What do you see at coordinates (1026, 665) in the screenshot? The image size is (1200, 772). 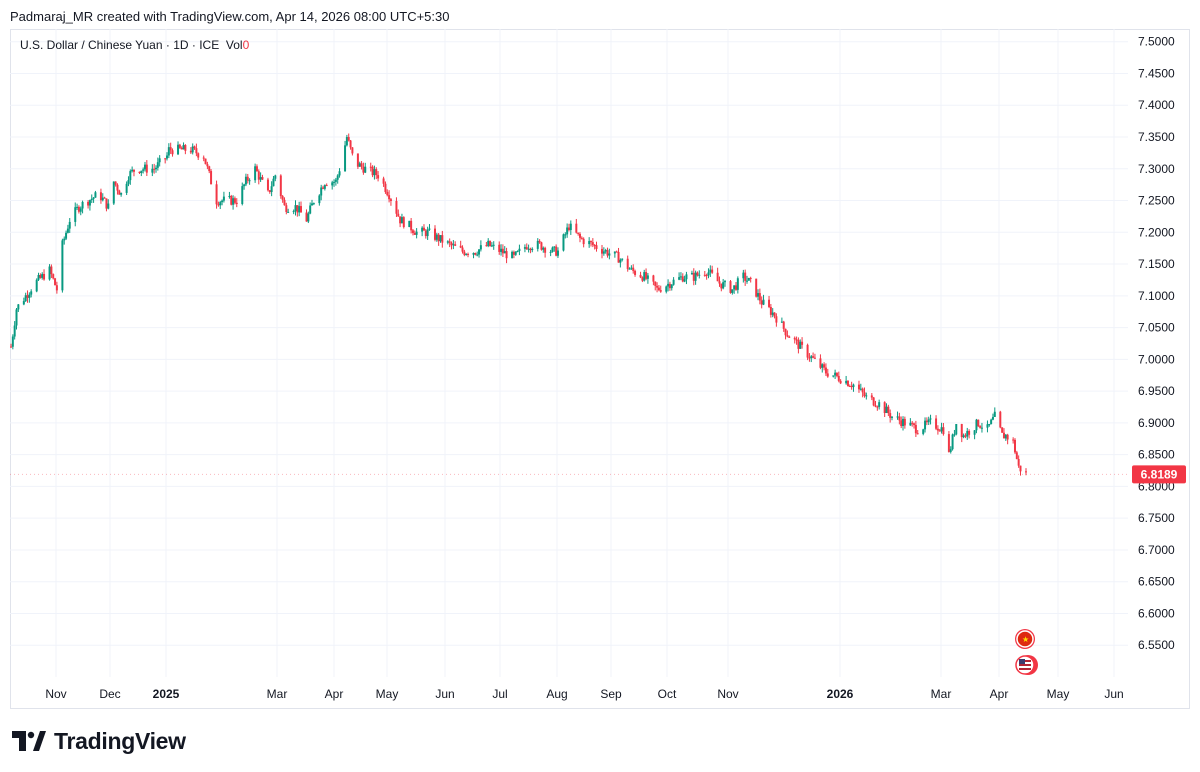 I see `us-flag-icon` at bounding box center [1026, 665].